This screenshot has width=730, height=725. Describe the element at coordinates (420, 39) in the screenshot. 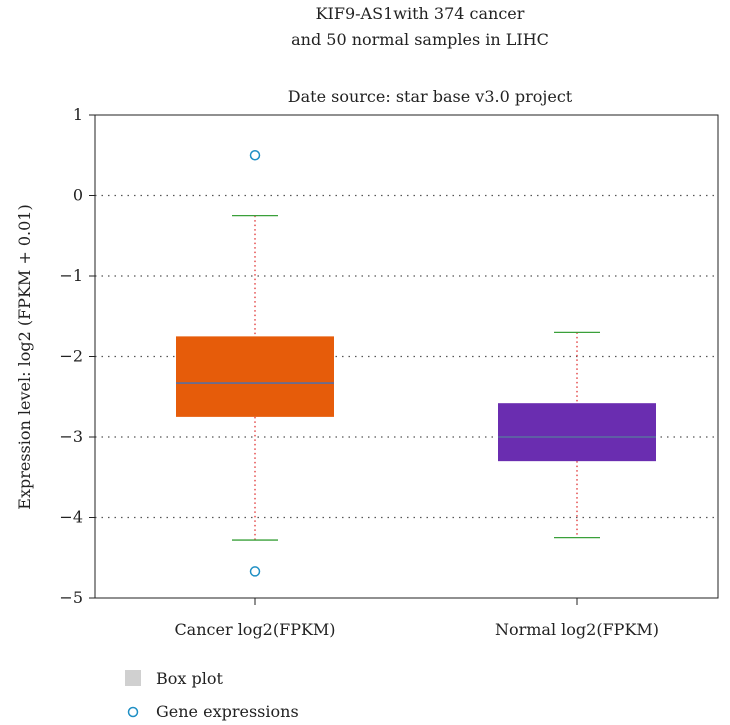

I see `chart-title-line-2: and 50 normal samples in LIHC` at that location.